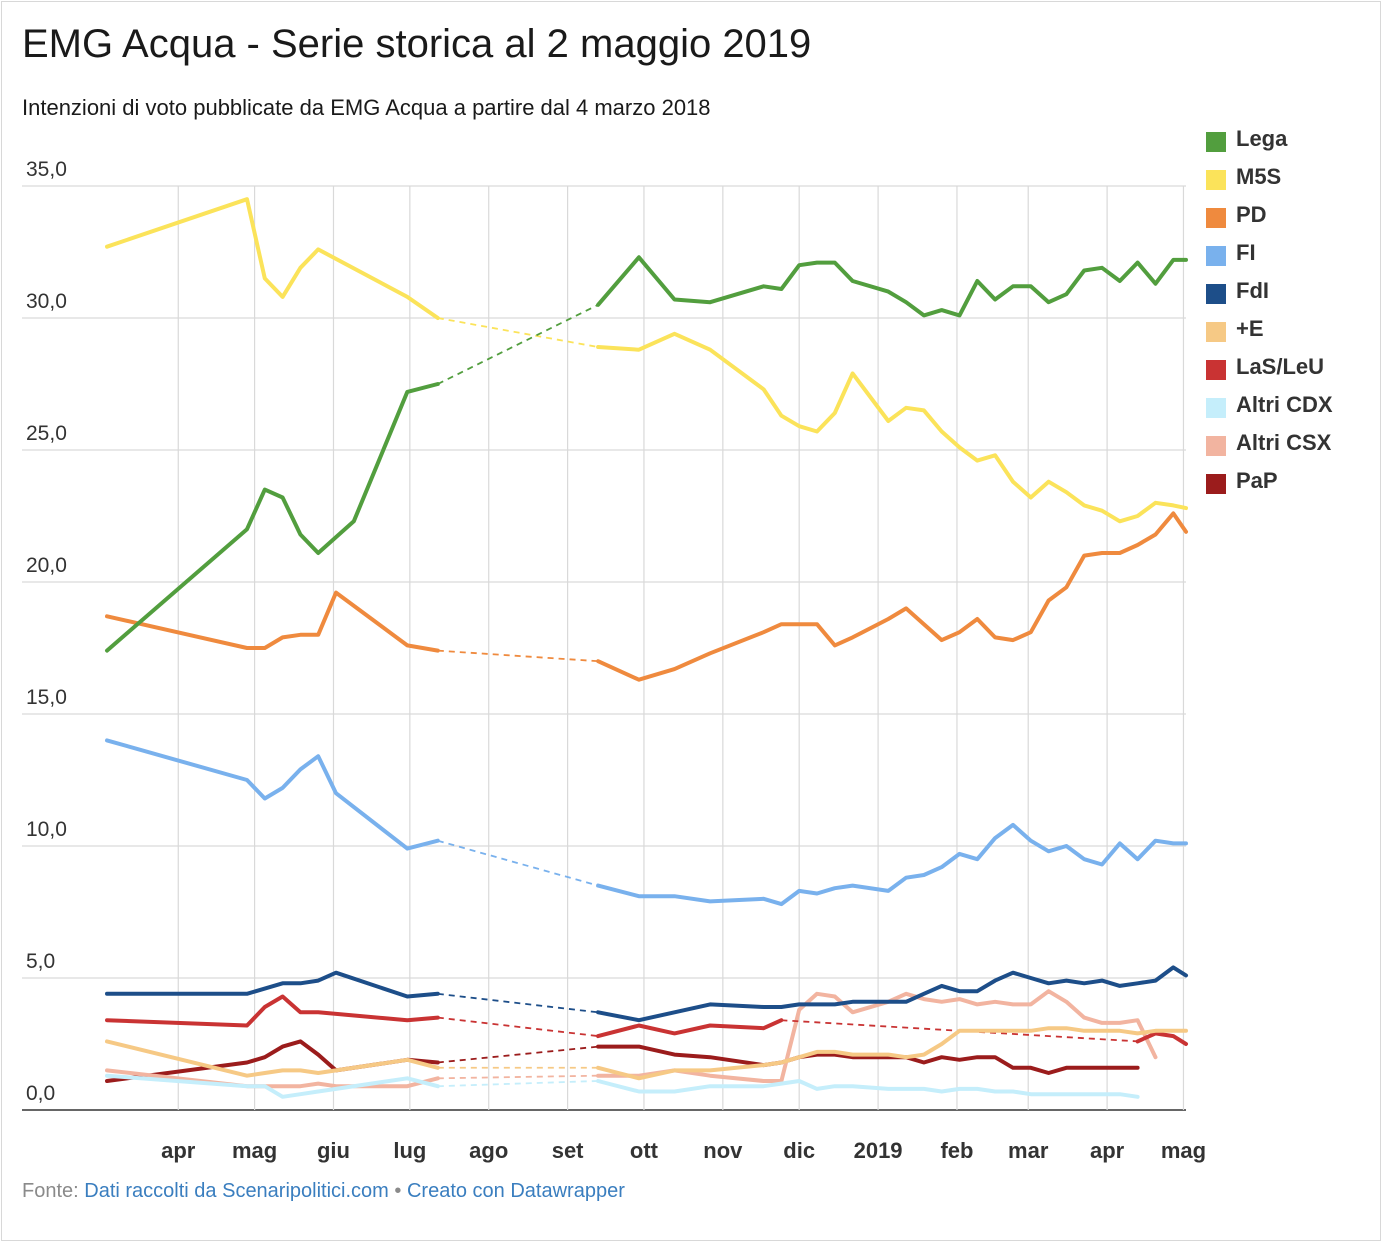 The image size is (1384, 1244). What do you see at coordinates (236, 1191) in the screenshot?
I see `source-link: Dati raccolti da Scenaripolitici.com` at bounding box center [236, 1191].